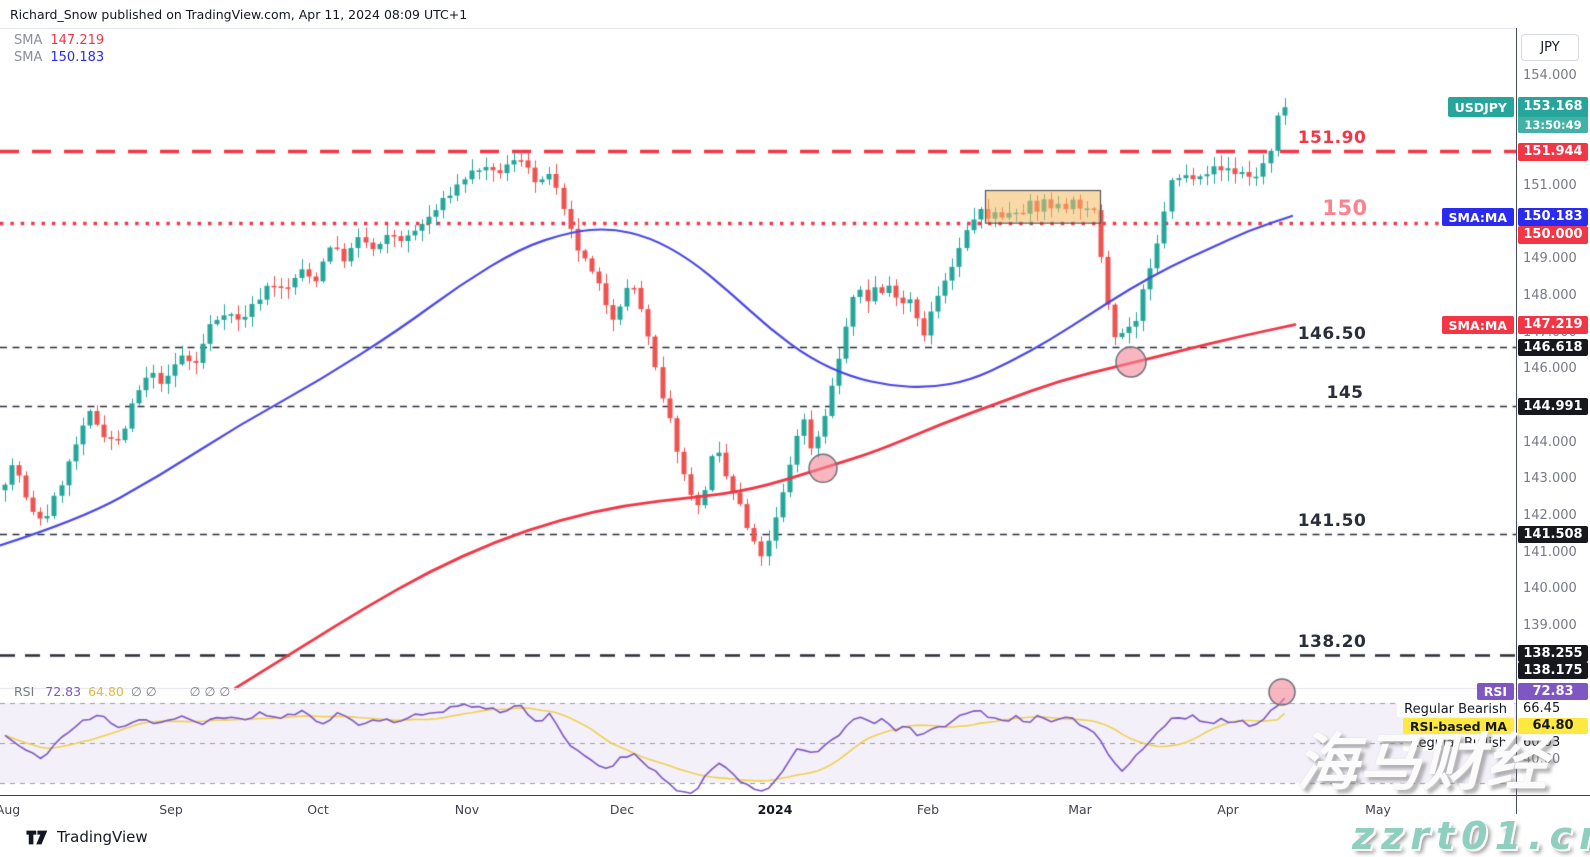  Describe the element at coordinates (1550, 369) in the screenshot. I see `price-tick-146.000: 146.000` at that location.